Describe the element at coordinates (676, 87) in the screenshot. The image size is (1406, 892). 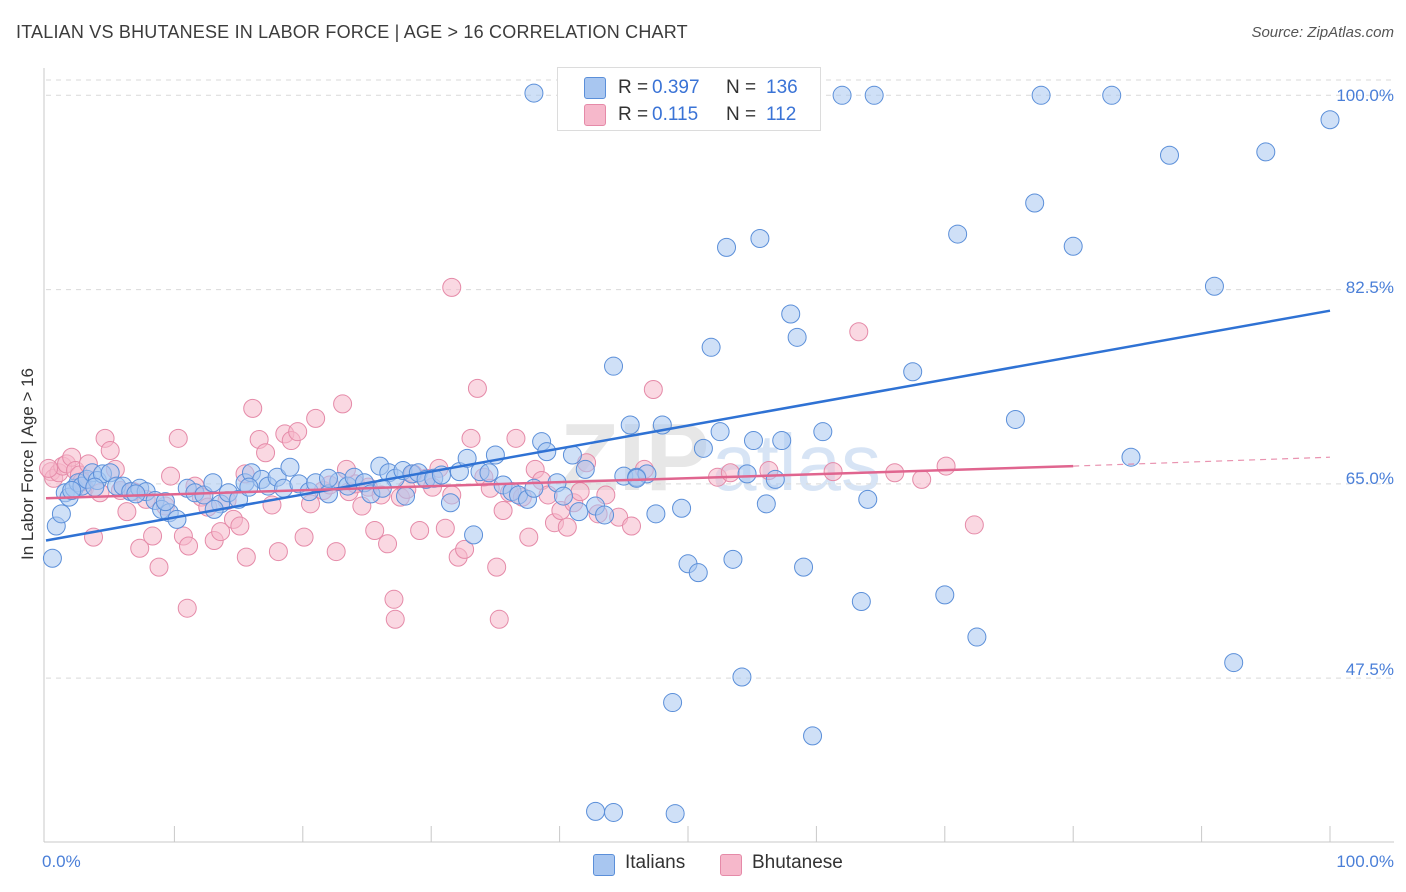
I see `legend-r-value: 0.397` at that location.